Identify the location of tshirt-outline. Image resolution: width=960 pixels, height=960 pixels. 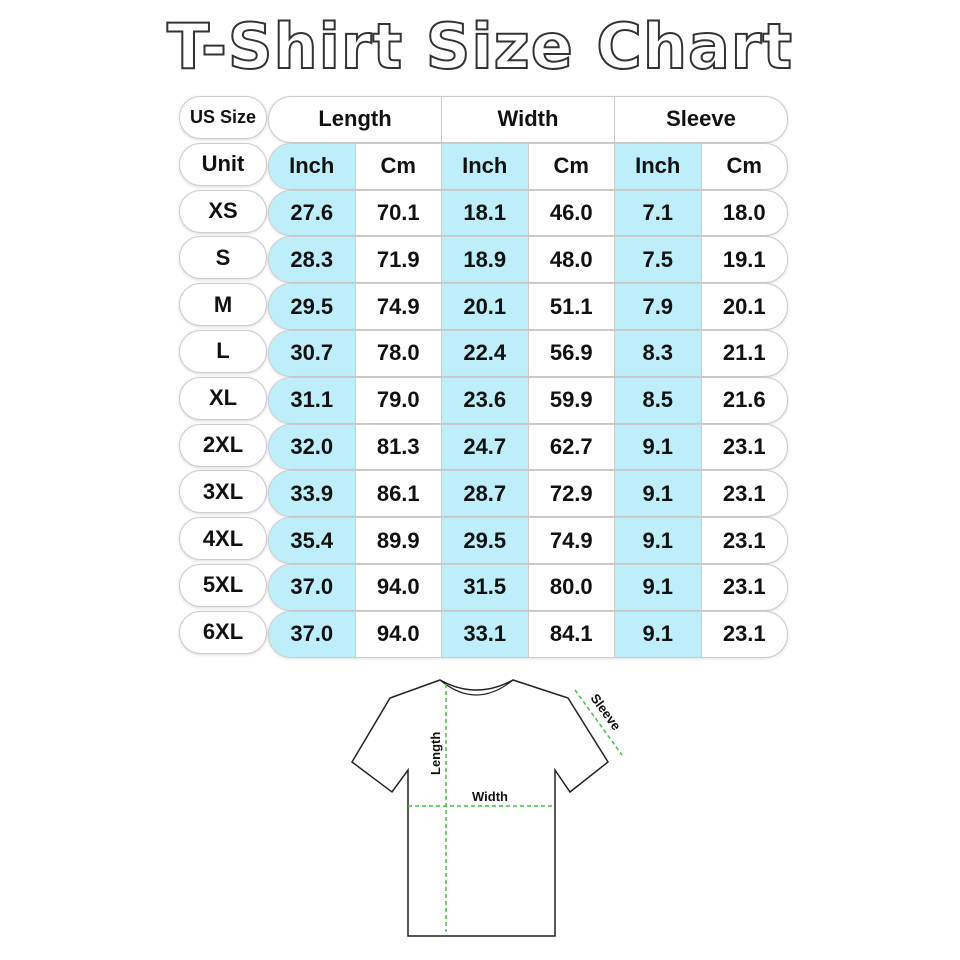
(480, 808).